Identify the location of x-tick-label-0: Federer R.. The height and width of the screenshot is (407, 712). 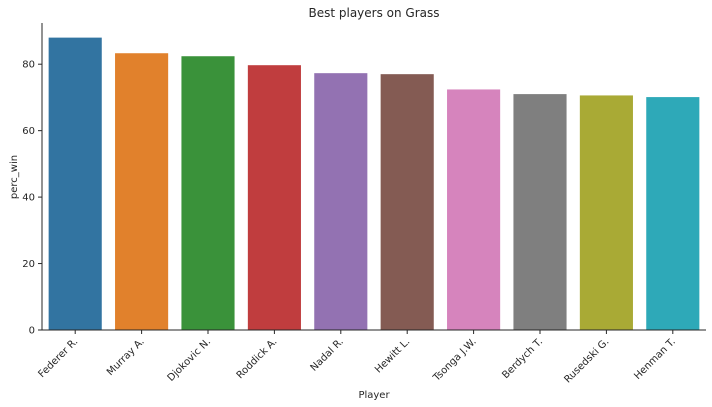
(59, 358).